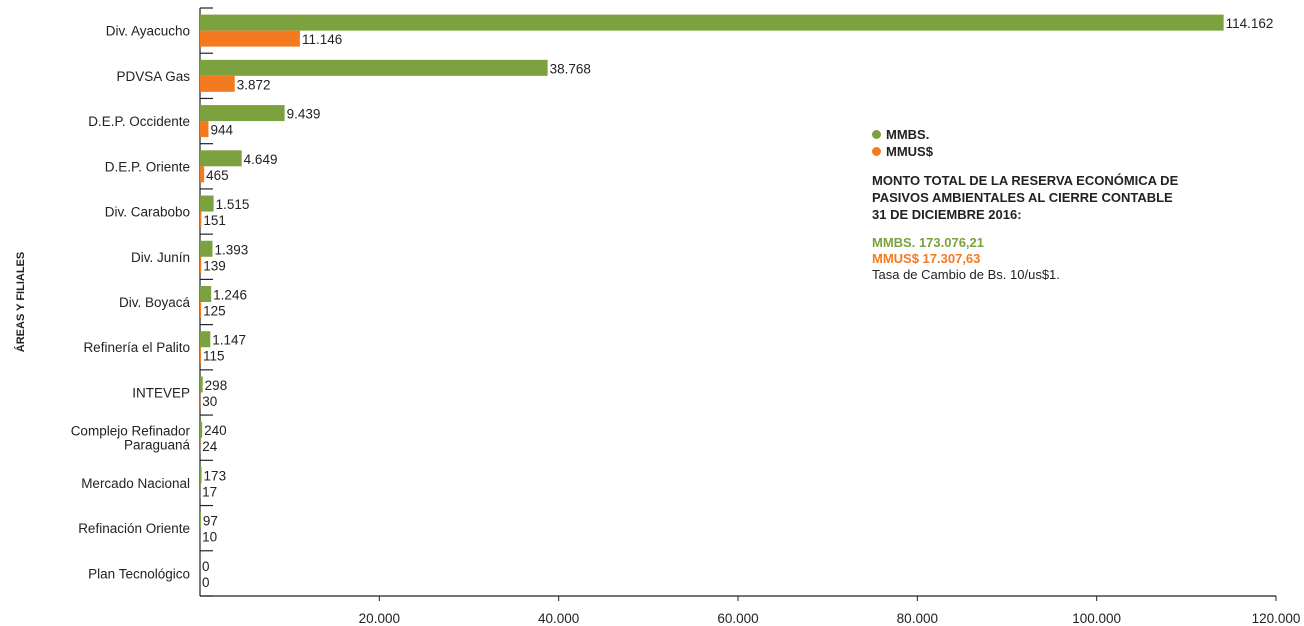  What do you see at coordinates (876, 151) in the screenshot?
I see `legend-swatch-mmus` at bounding box center [876, 151].